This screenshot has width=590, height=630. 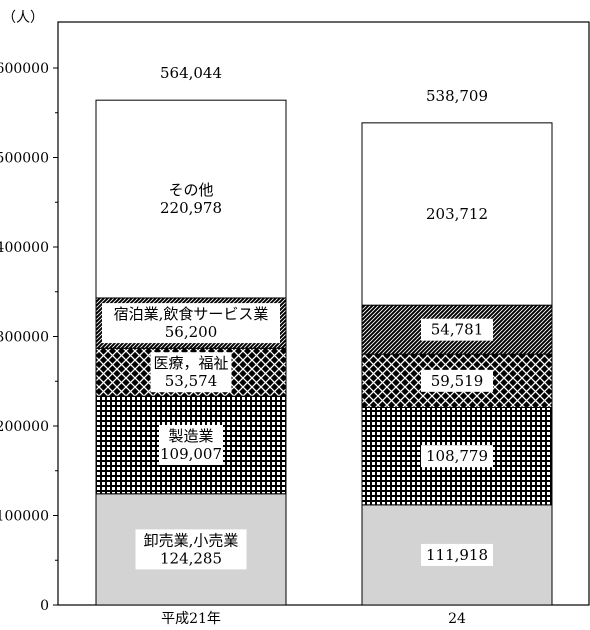 What do you see at coordinates (191, 619) in the screenshot?
I see `x-tick-label: 平成21年` at bounding box center [191, 619].